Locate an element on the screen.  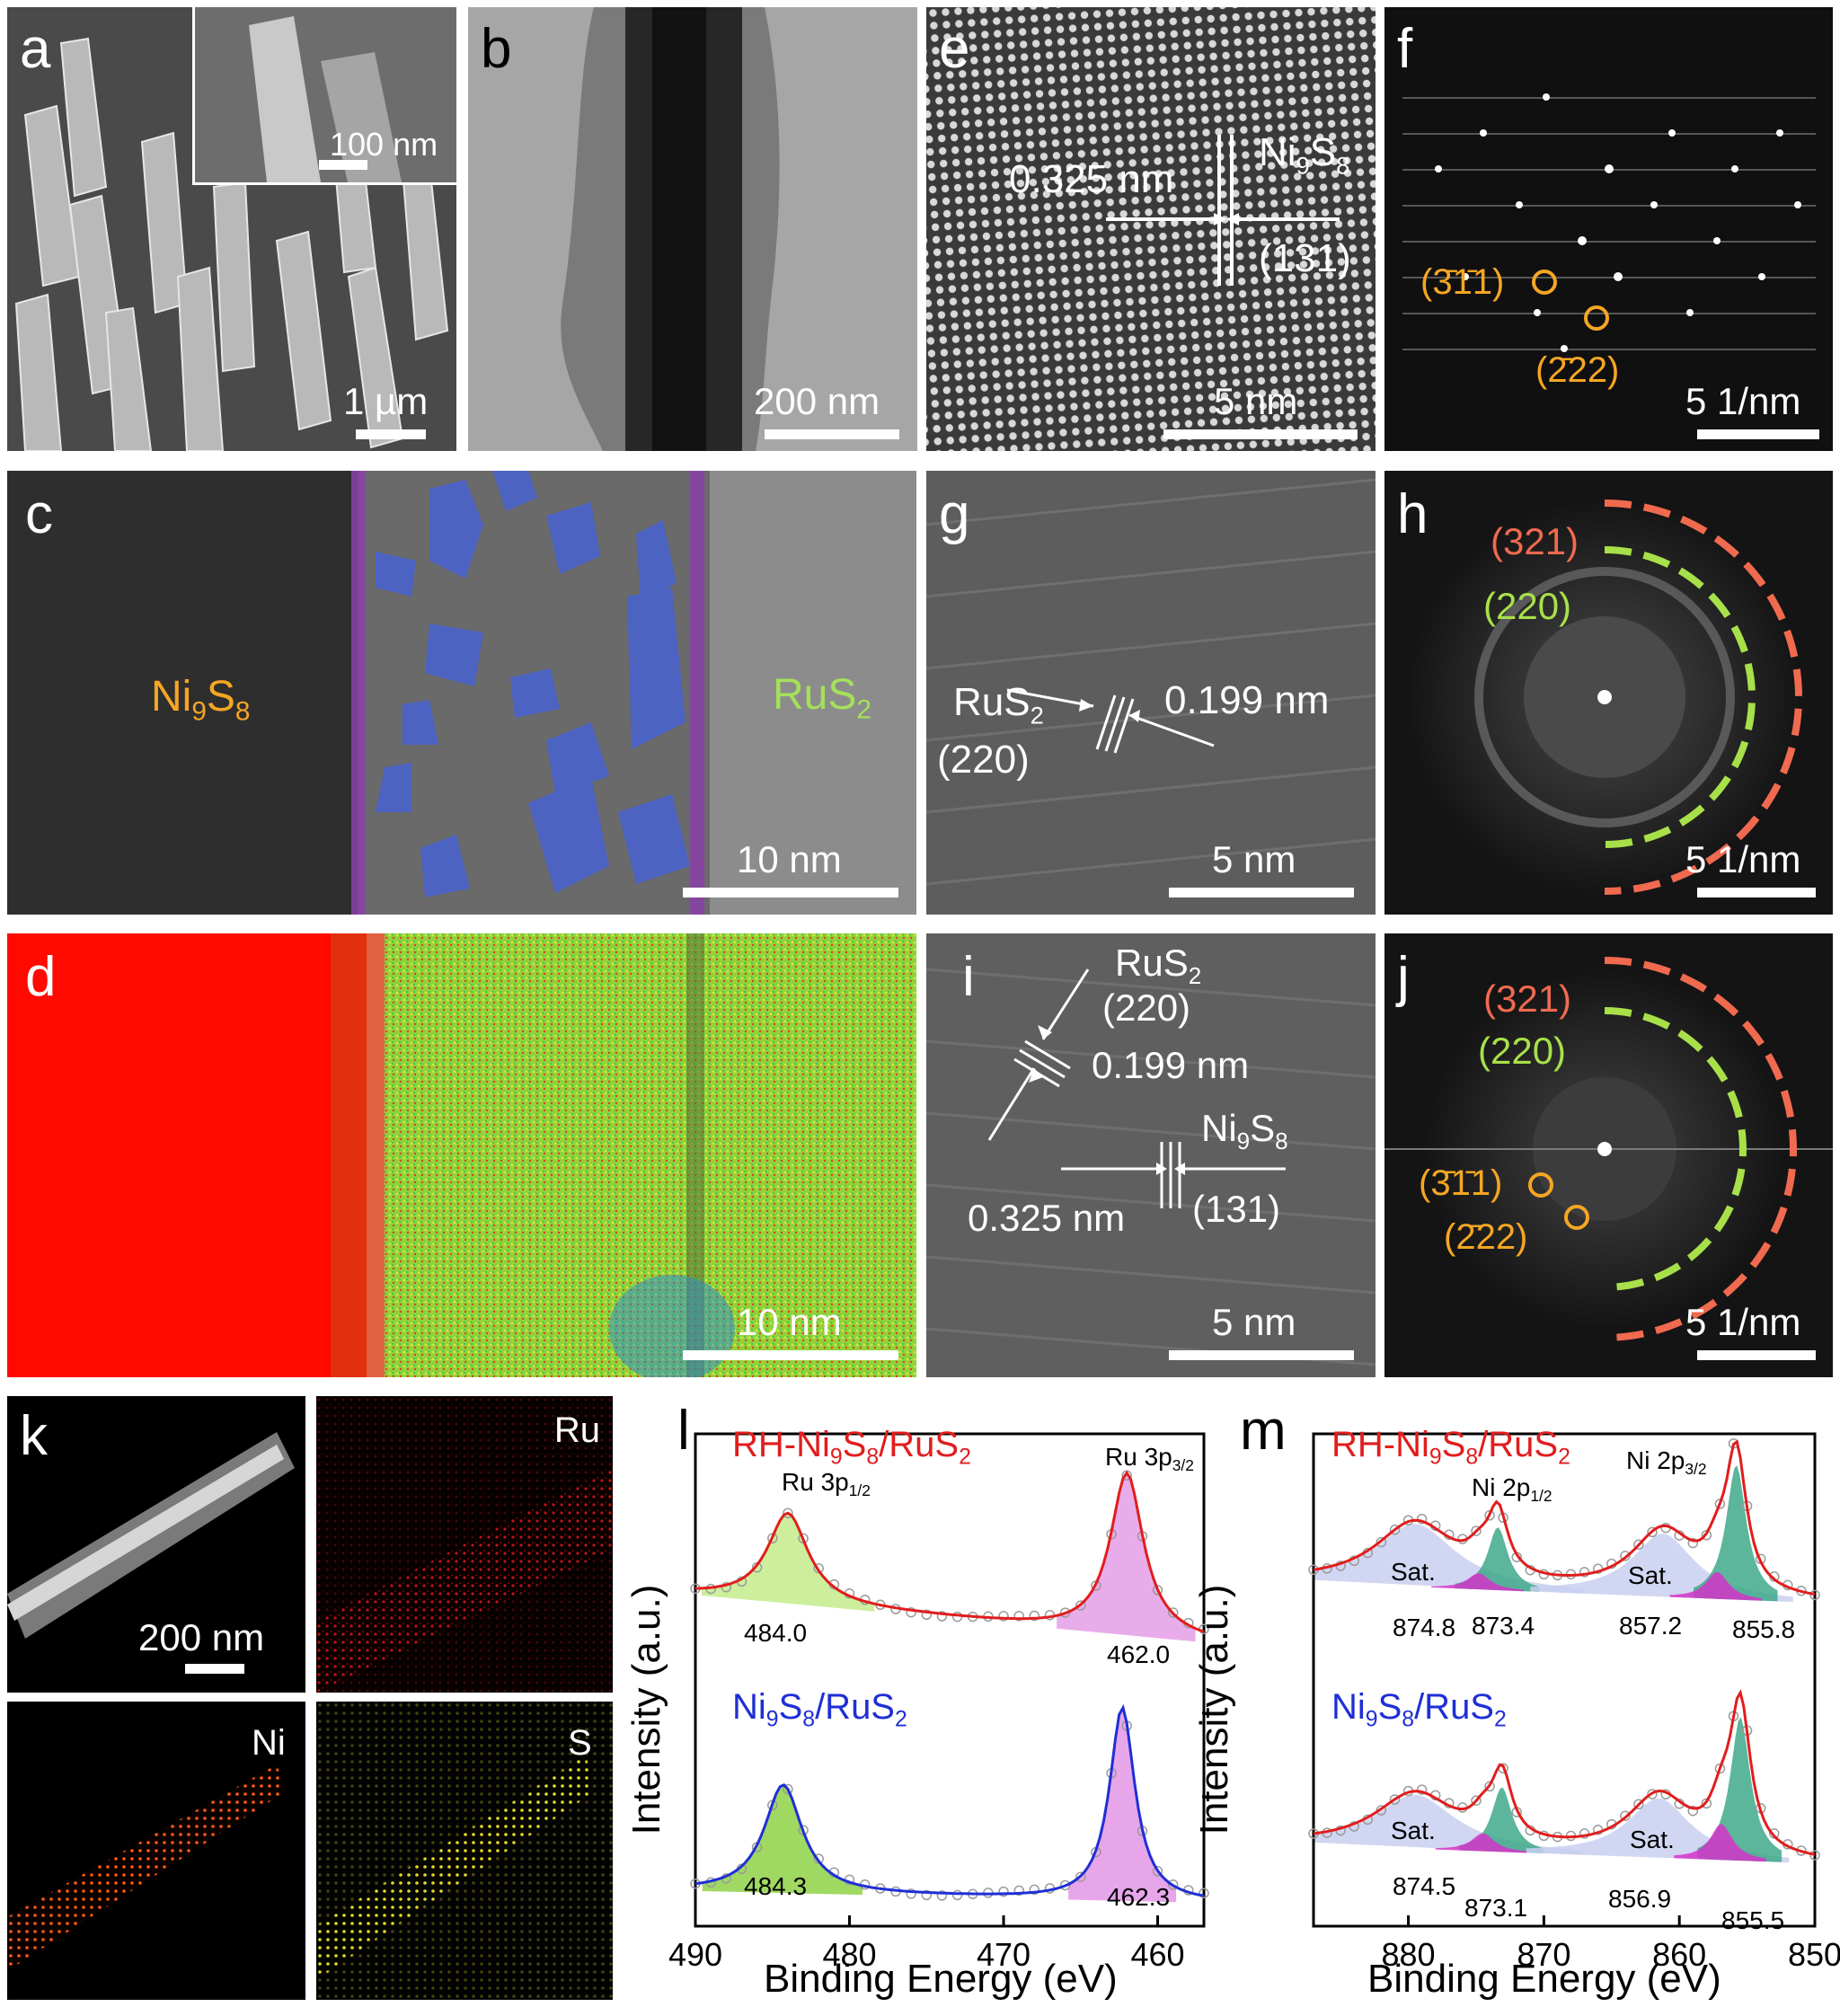
peak-name-l-1: Ru 3p1/2 is located at coordinates (826, 1484).